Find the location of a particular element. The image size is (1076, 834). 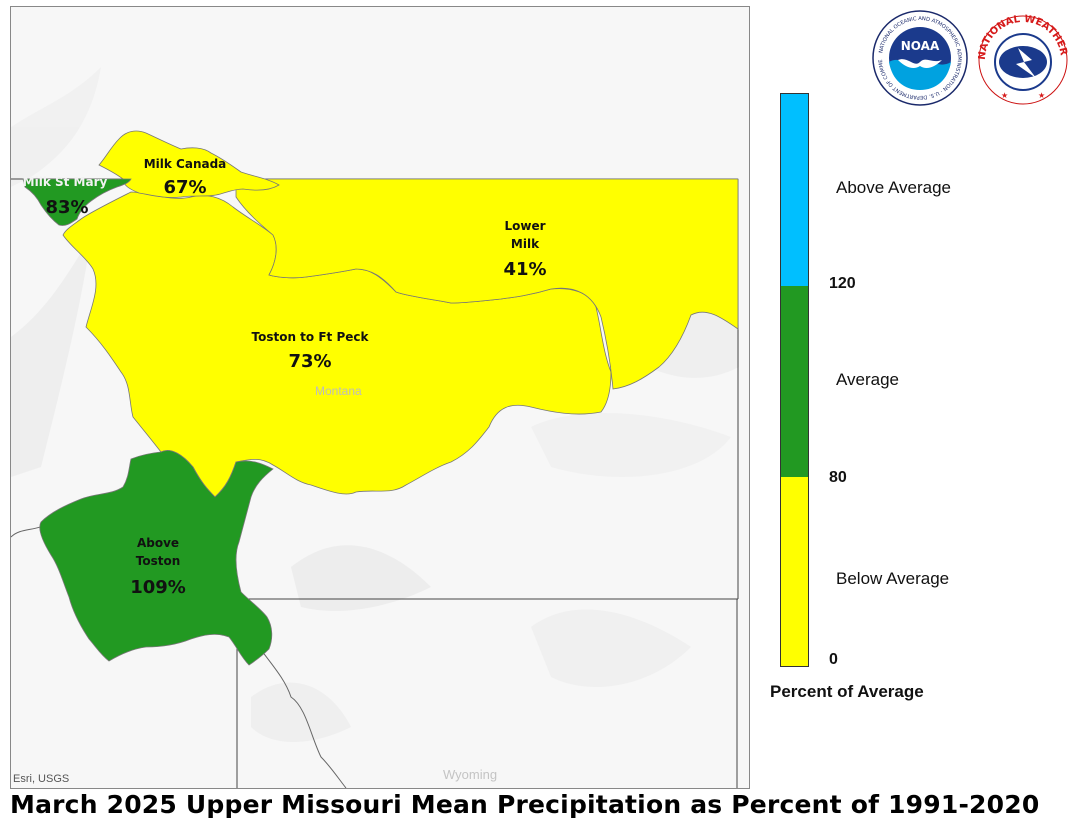

legend-label-average: Average is located at coordinates (868, 379).